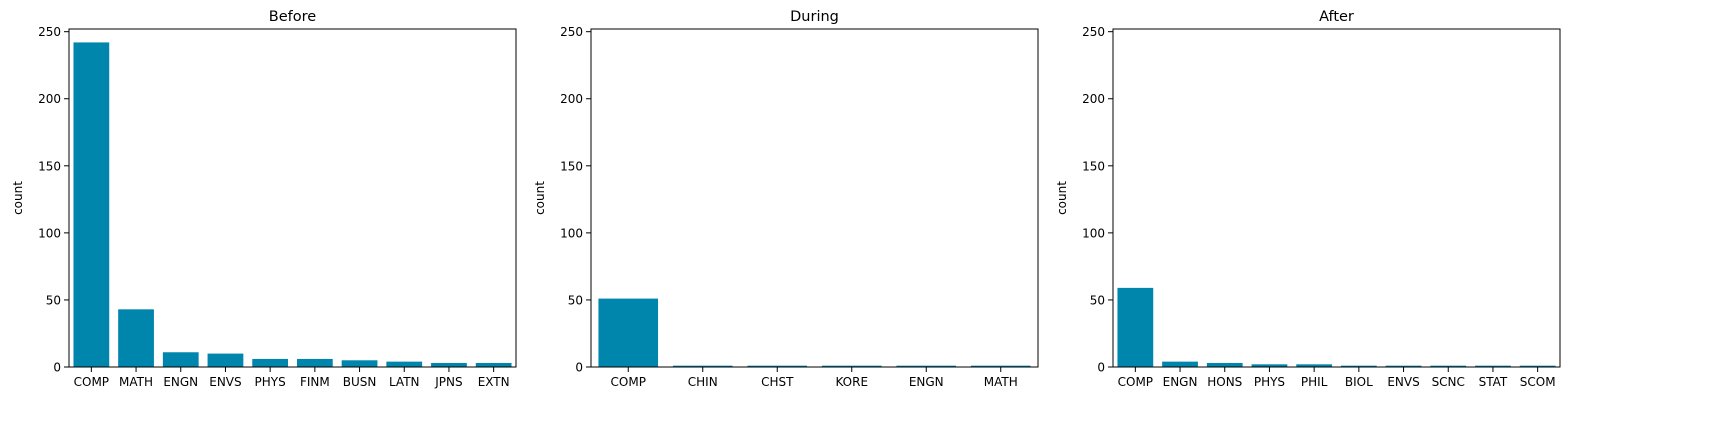  What do you see at coordinates (448, 382) in the screenshot?
I see `x-tick-label: JPNS` at bounding box center [448, 382].